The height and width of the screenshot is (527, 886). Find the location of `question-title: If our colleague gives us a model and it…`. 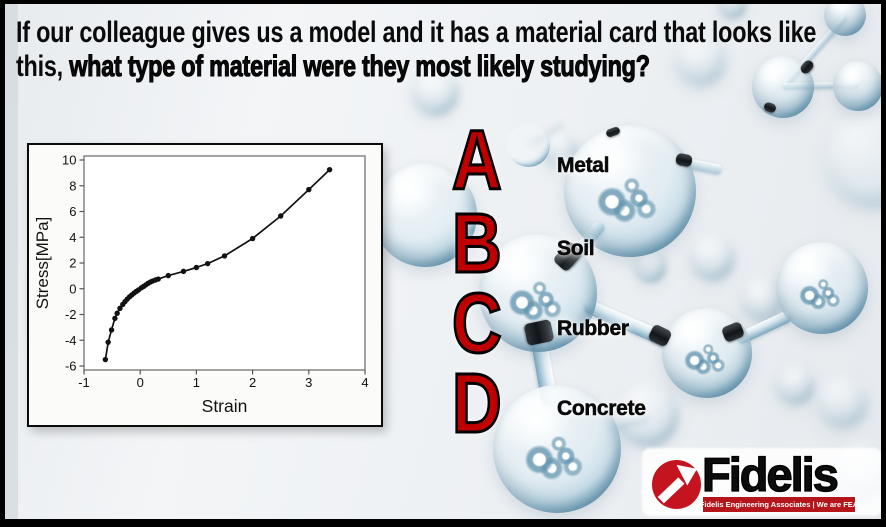

question-title: If our colleague gives us a model and it… is located at coordinates (429, 50).